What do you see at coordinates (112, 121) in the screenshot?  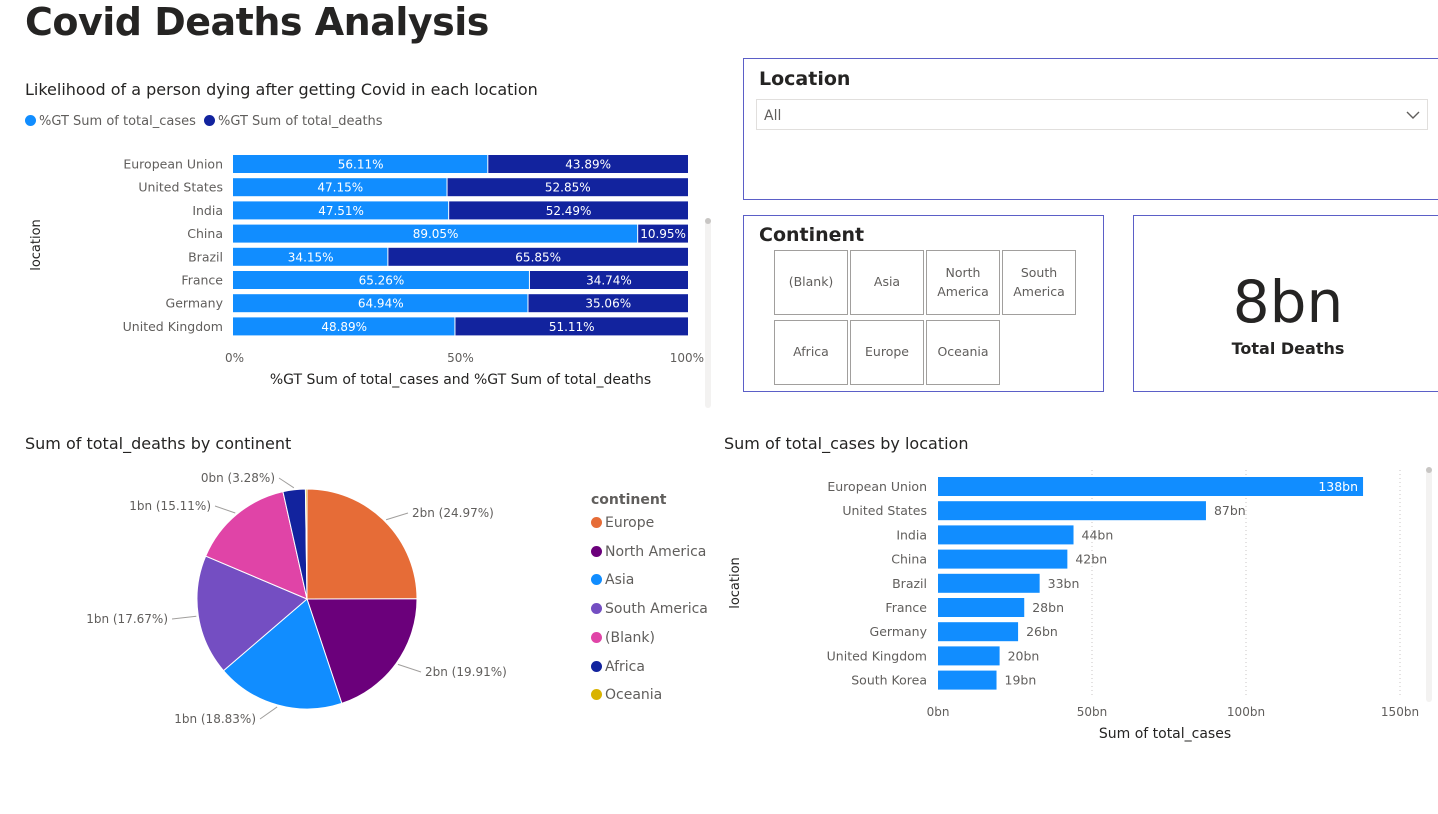 I see `legend-item-cases: %GT Sum of total_cases` at bounding box center [112, 121].